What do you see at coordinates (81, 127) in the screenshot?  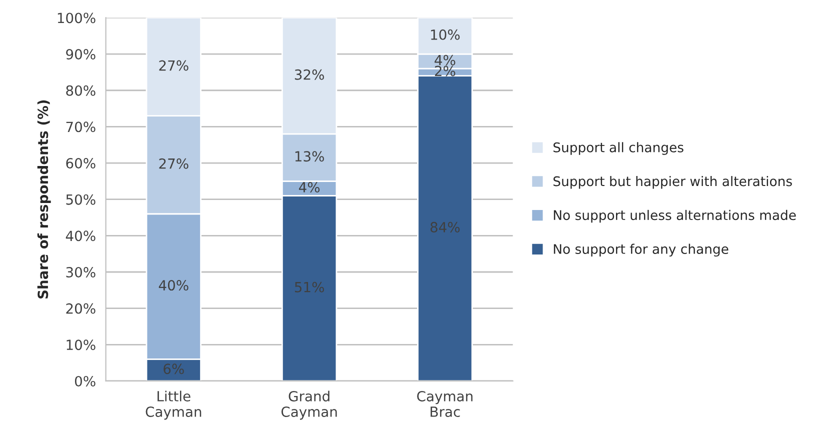 I see `y-tick-label: 70%` at bounding box center [81, 127].